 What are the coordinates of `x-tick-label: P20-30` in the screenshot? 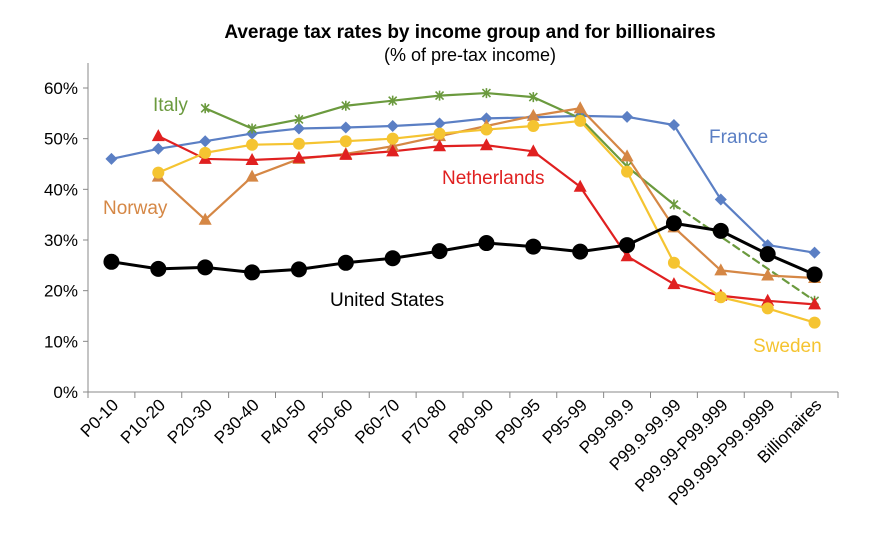 It's located at (190, 421).